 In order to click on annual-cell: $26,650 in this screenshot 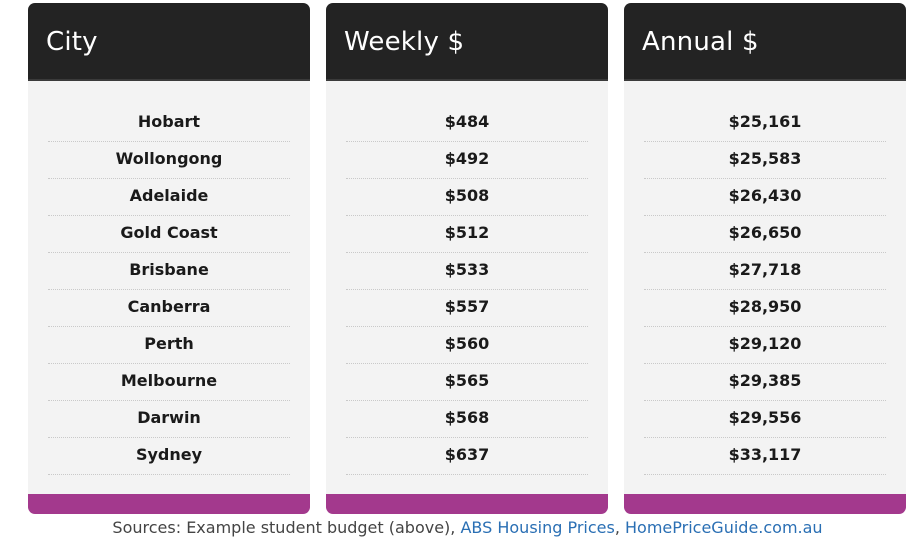, I will do `click(765, 234)`.